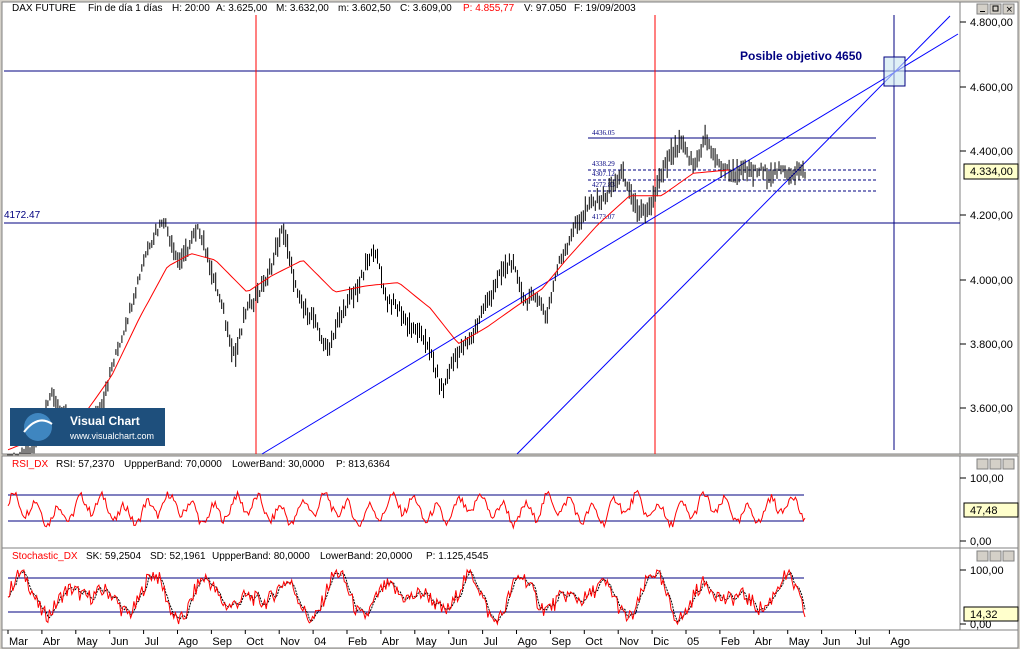 The image size is (1020, 649). I want to click on rsi-line, so click(406, 509).